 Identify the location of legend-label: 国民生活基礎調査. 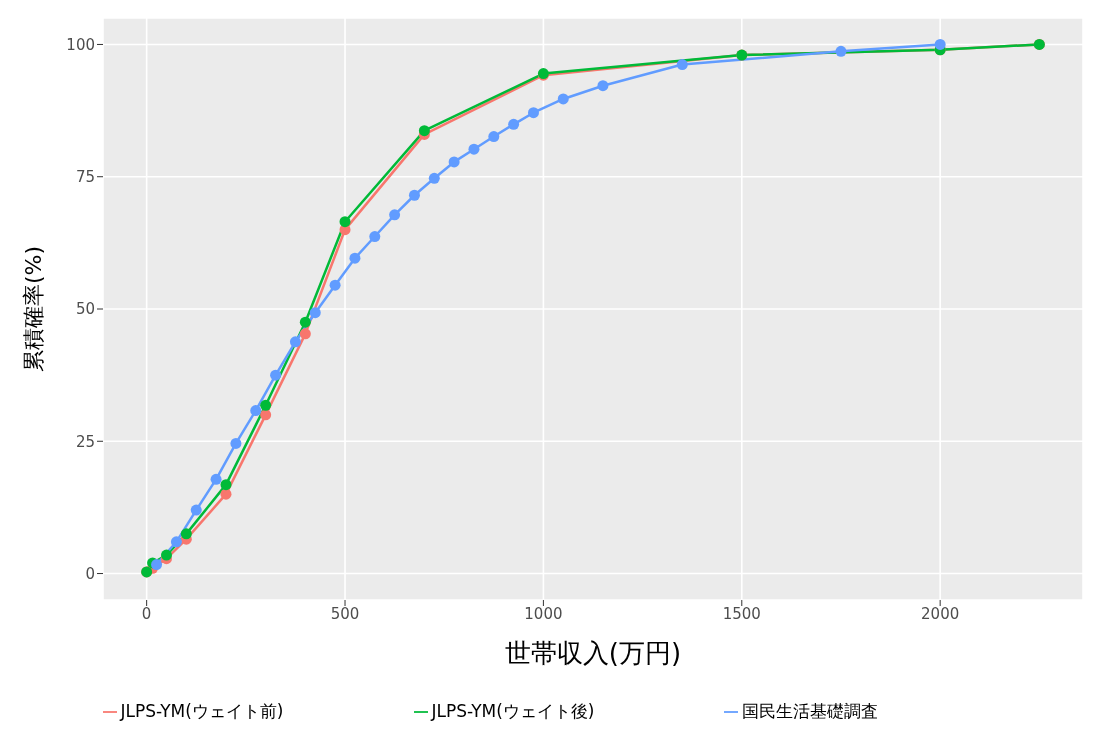
(810, 711).